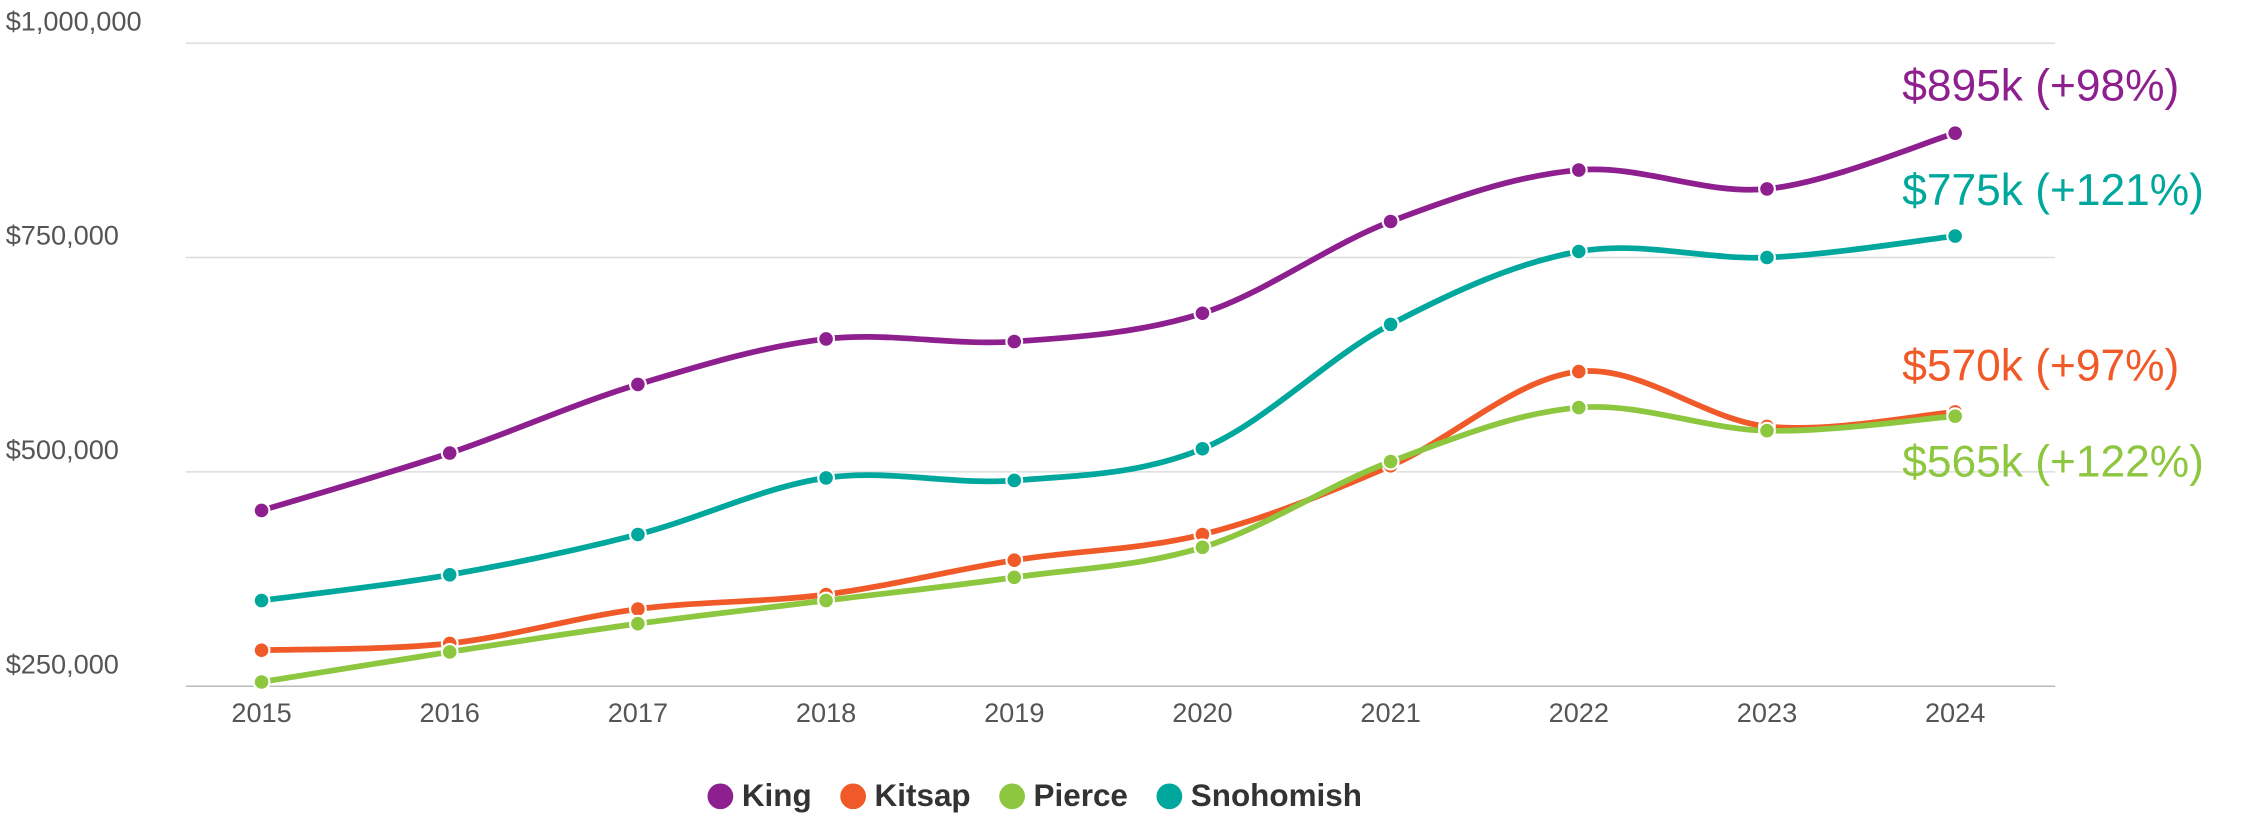  Describe the element at coordinates (62, 449) in the screenshot. I see `y-tick-label: $500,000` at that location.